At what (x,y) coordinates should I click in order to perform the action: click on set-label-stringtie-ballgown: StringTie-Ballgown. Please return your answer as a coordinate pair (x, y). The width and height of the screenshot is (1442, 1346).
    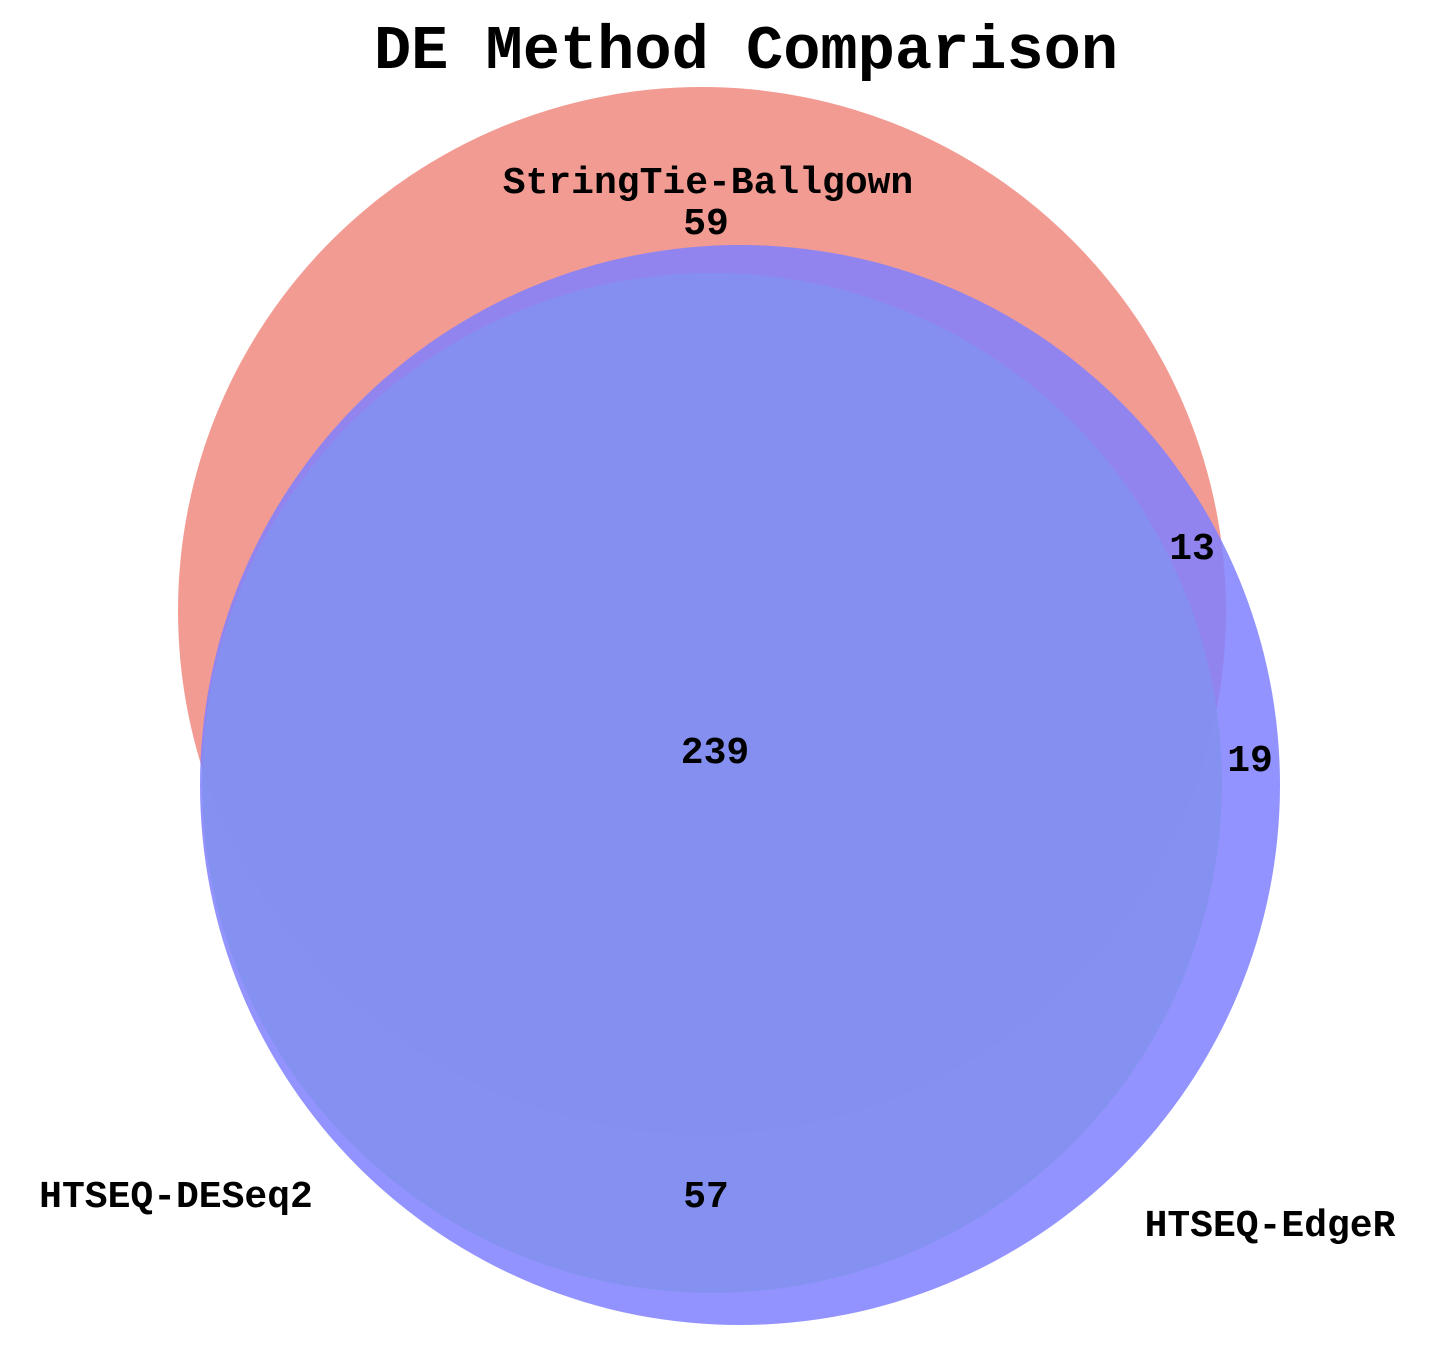
    Looking at the image, I should click on (708, 183).